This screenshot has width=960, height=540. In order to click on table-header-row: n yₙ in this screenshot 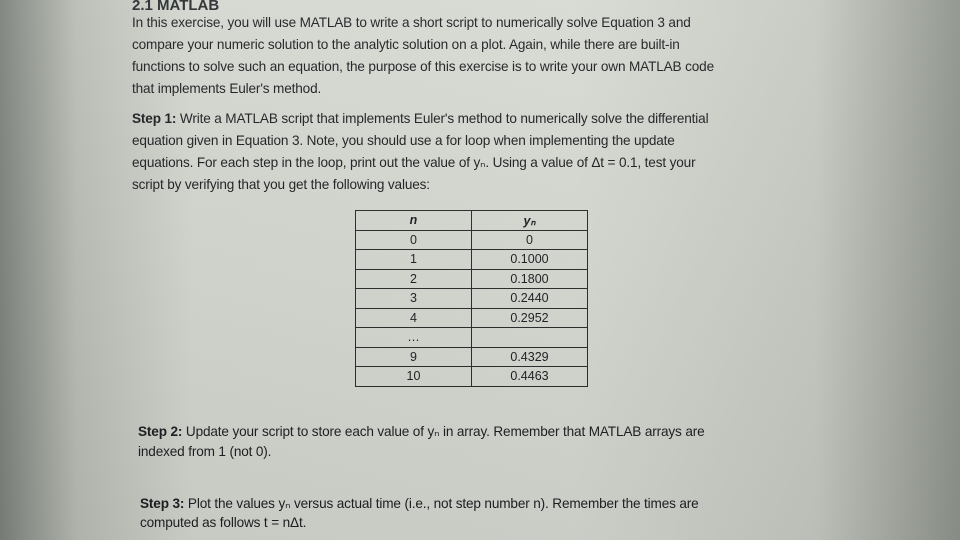, I will do `click(471, 220)`.